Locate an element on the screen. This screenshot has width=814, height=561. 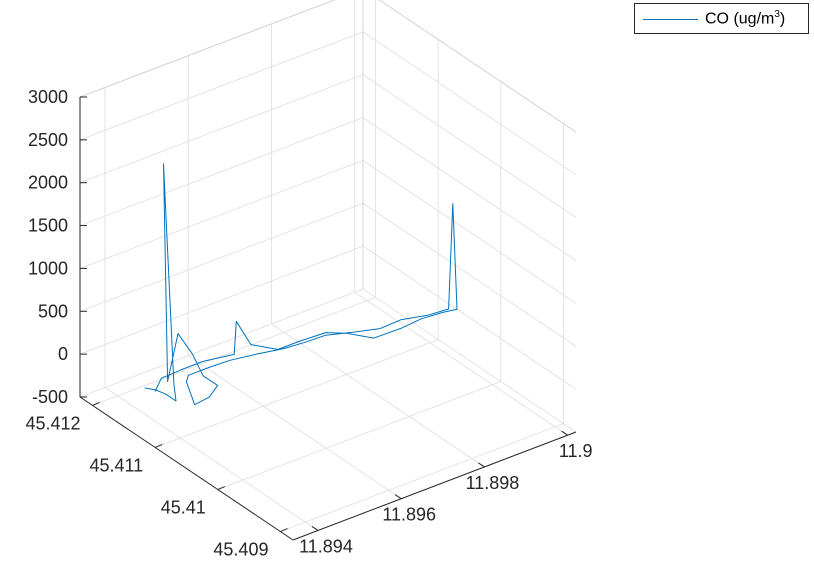
x-tick-label: 11.896 is located at coordinates (409, 515).